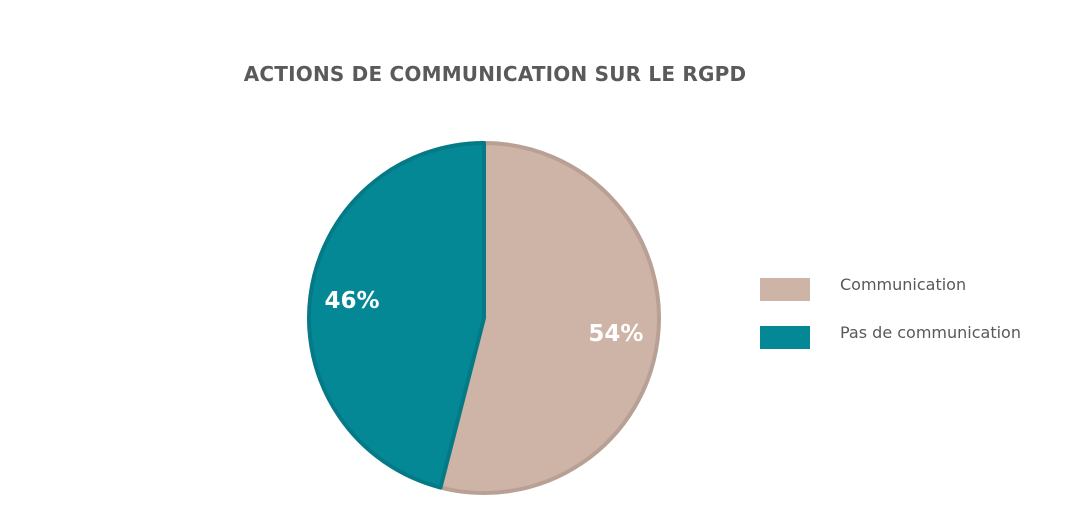 This screenshot has height=512, width=1066. I want to click on slice-label-communication: 54%, so click(615, 334).